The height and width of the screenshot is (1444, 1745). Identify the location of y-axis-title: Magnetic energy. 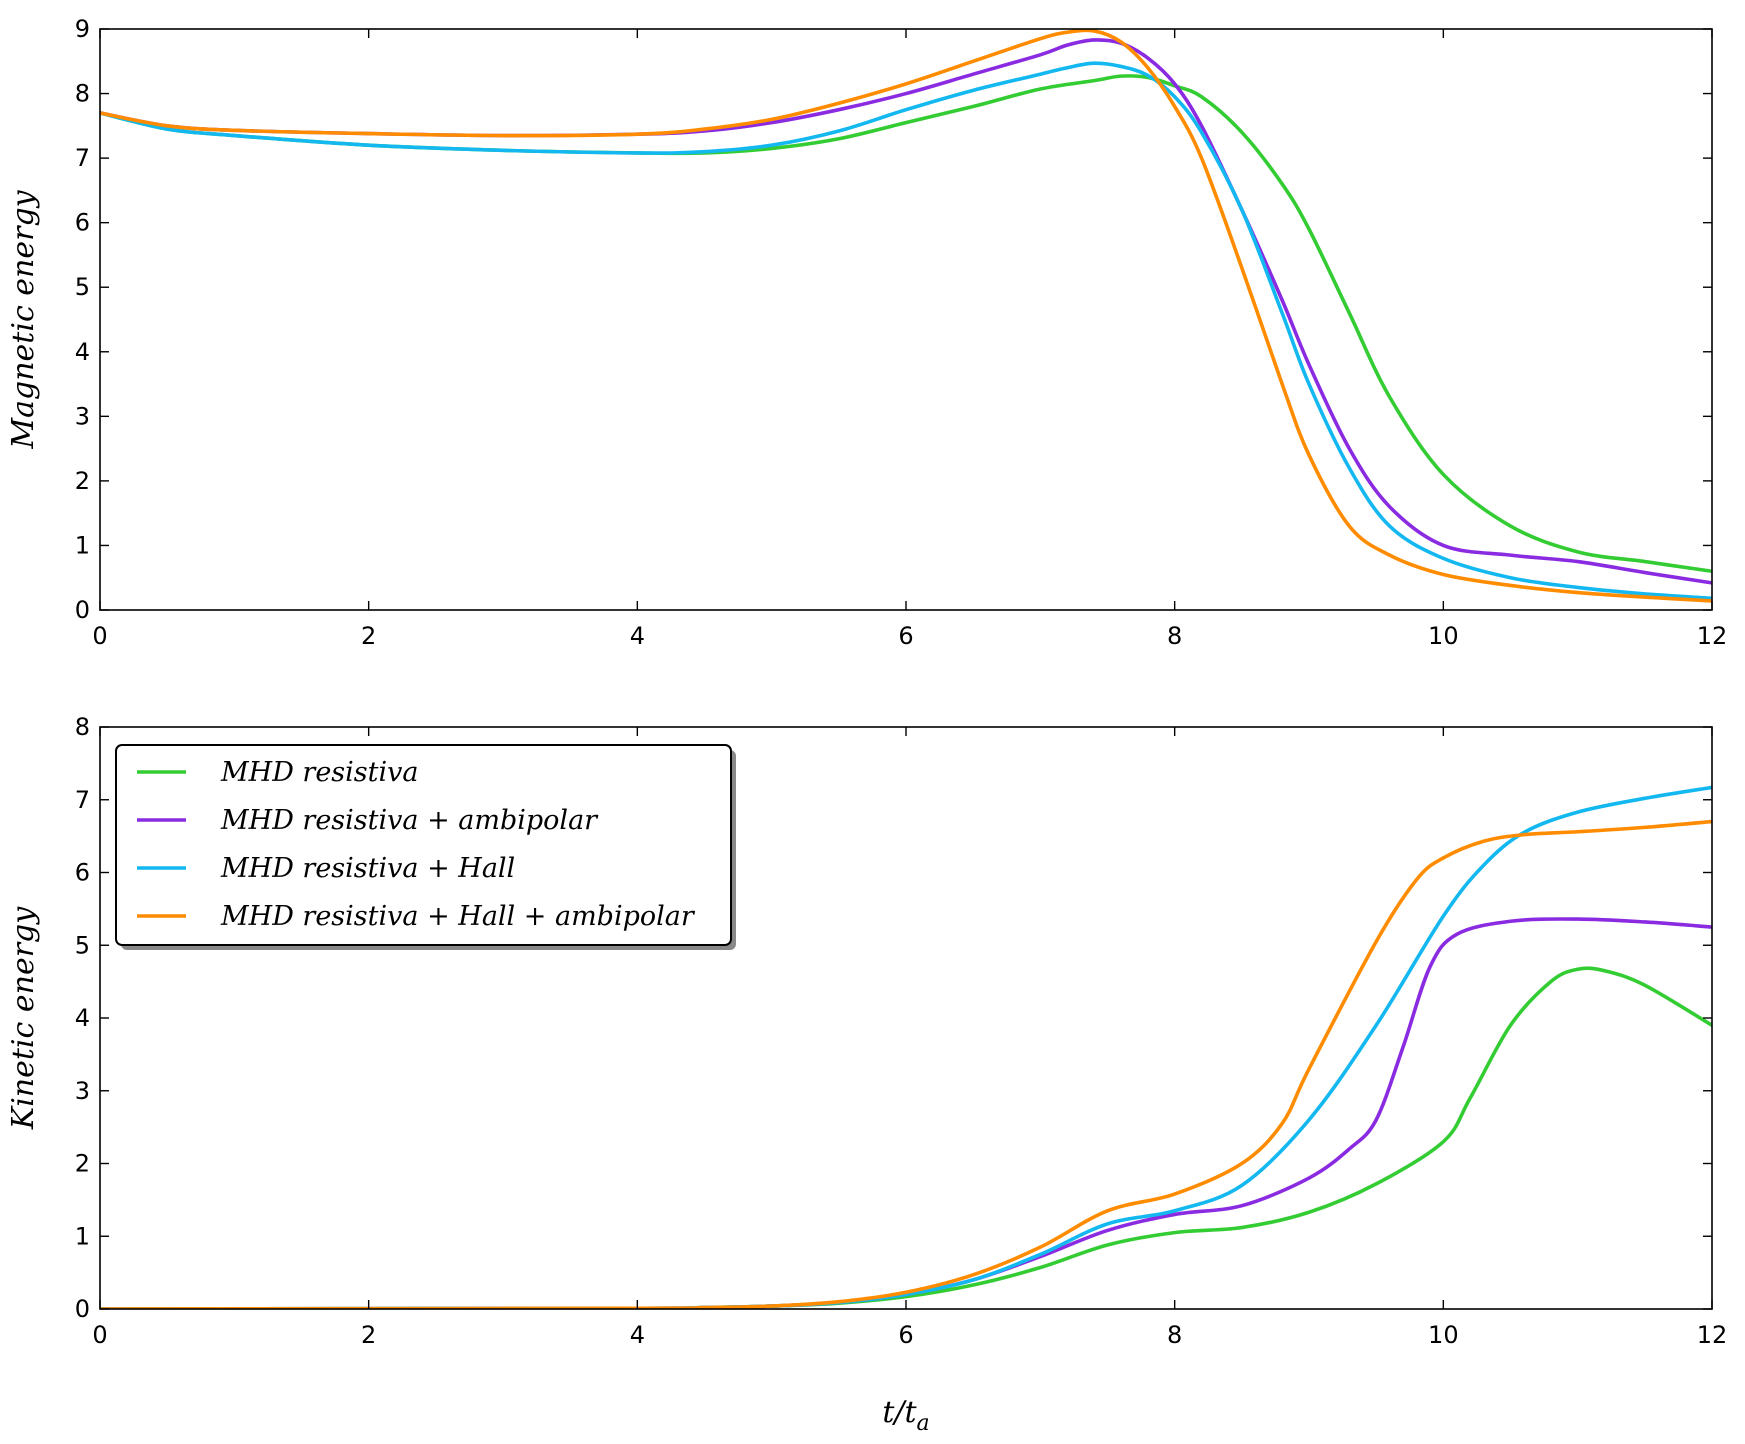
(23, 319).